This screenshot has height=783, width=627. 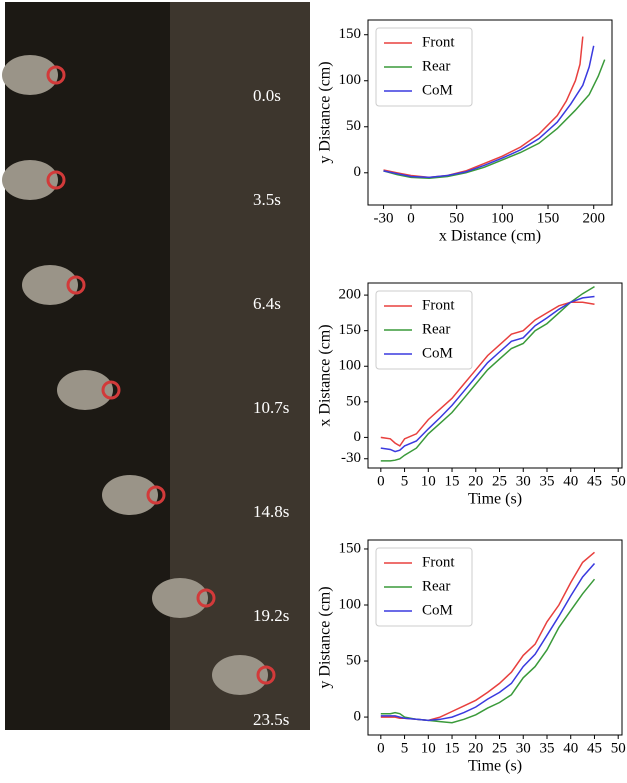 I want to click on frame-time: 0.0s, so click(x=267, y=95).